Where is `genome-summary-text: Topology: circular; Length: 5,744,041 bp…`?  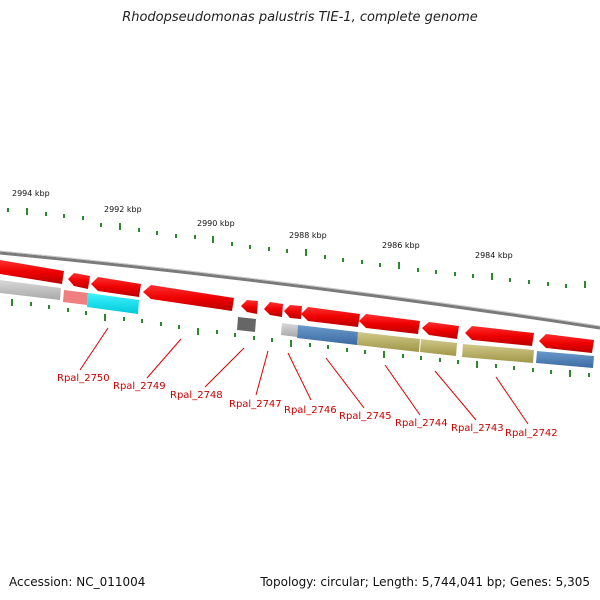 genome-summary-text: Topology: circular; Length: 5,744,041 bp… is located at coordinates (425, 582).